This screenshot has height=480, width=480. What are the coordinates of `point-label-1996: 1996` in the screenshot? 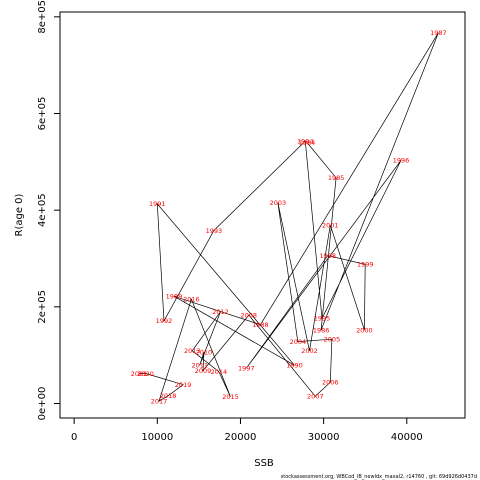 It's located at (401, 161).